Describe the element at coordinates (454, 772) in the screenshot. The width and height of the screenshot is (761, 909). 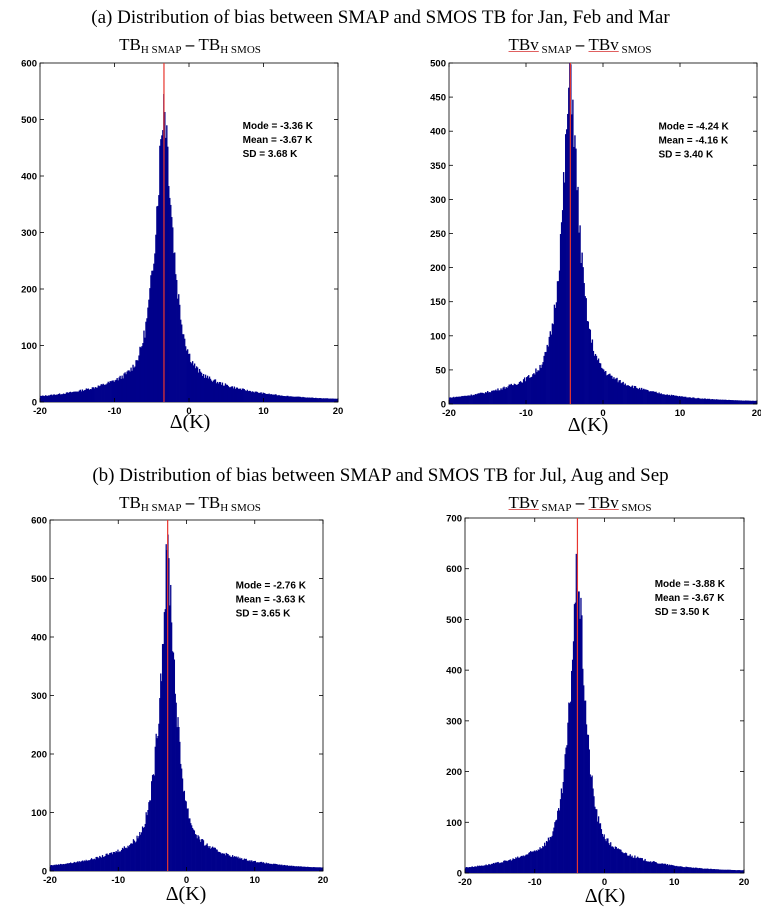
I see `y-tick-label: 200` at that location.